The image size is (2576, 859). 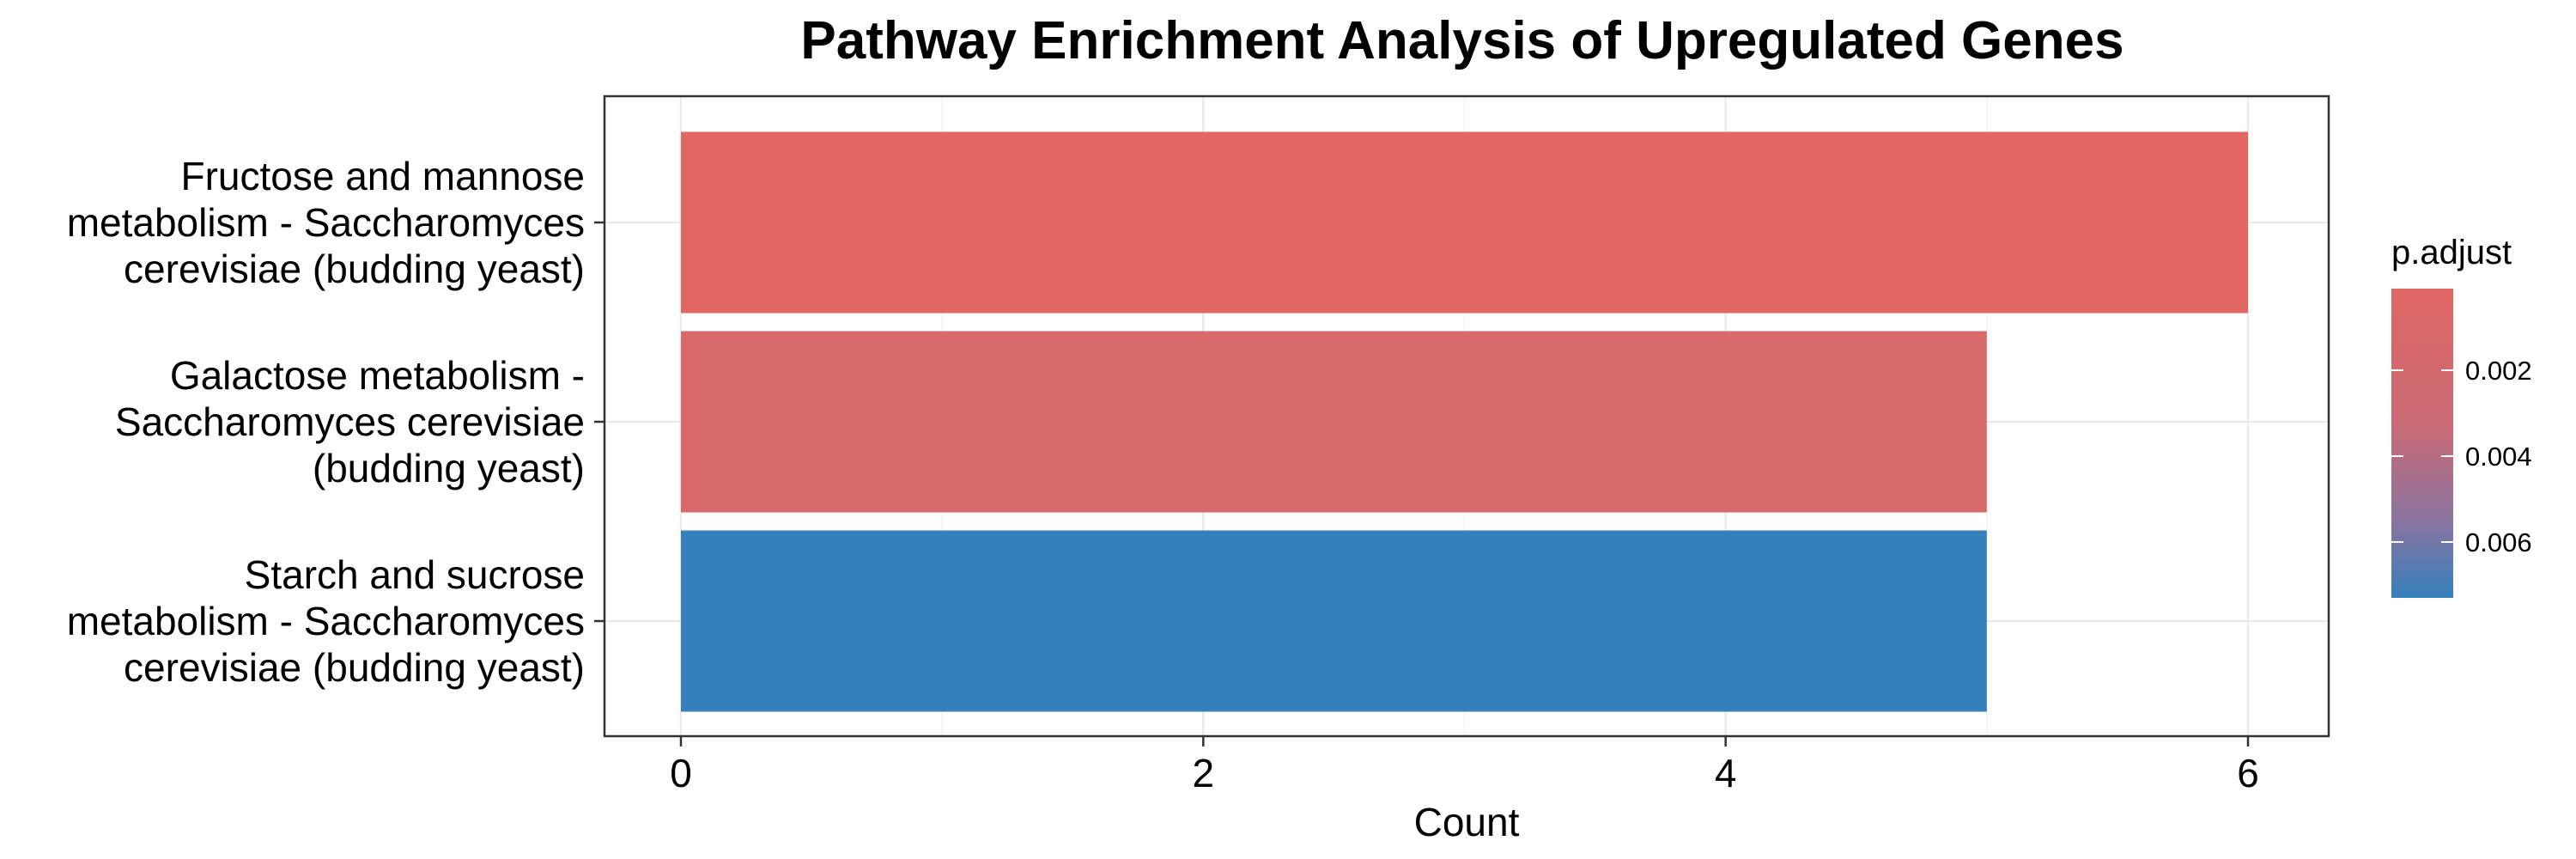 I want to click on x-tick-label: 6, so click(x=2248, y=773).